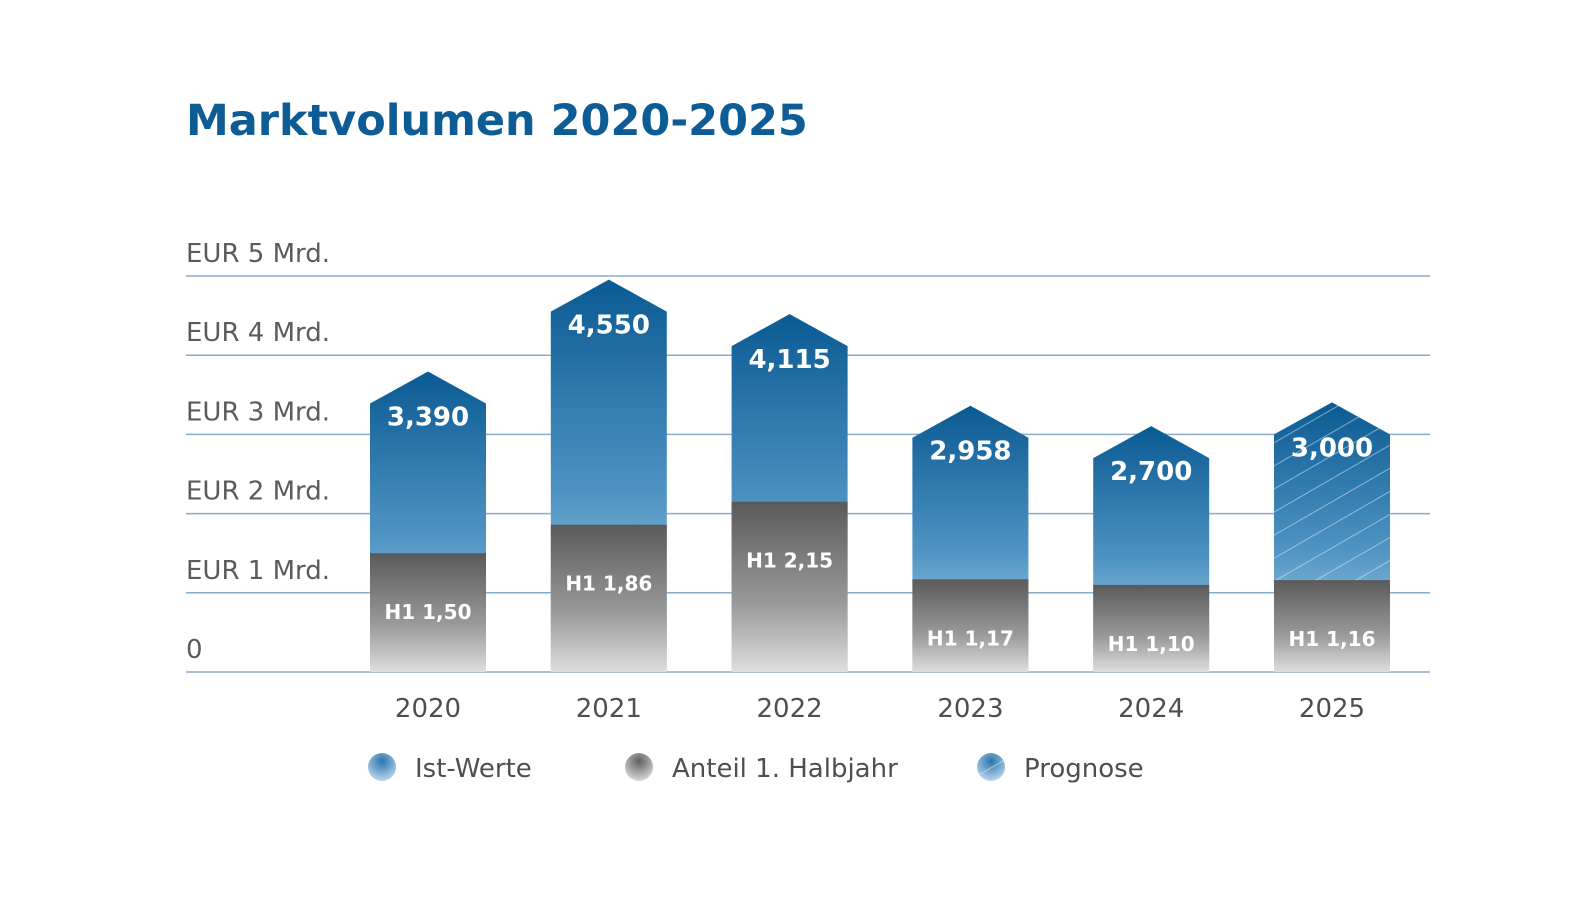  I want to click on x-tick-label: 2025, so click(1332, 709).